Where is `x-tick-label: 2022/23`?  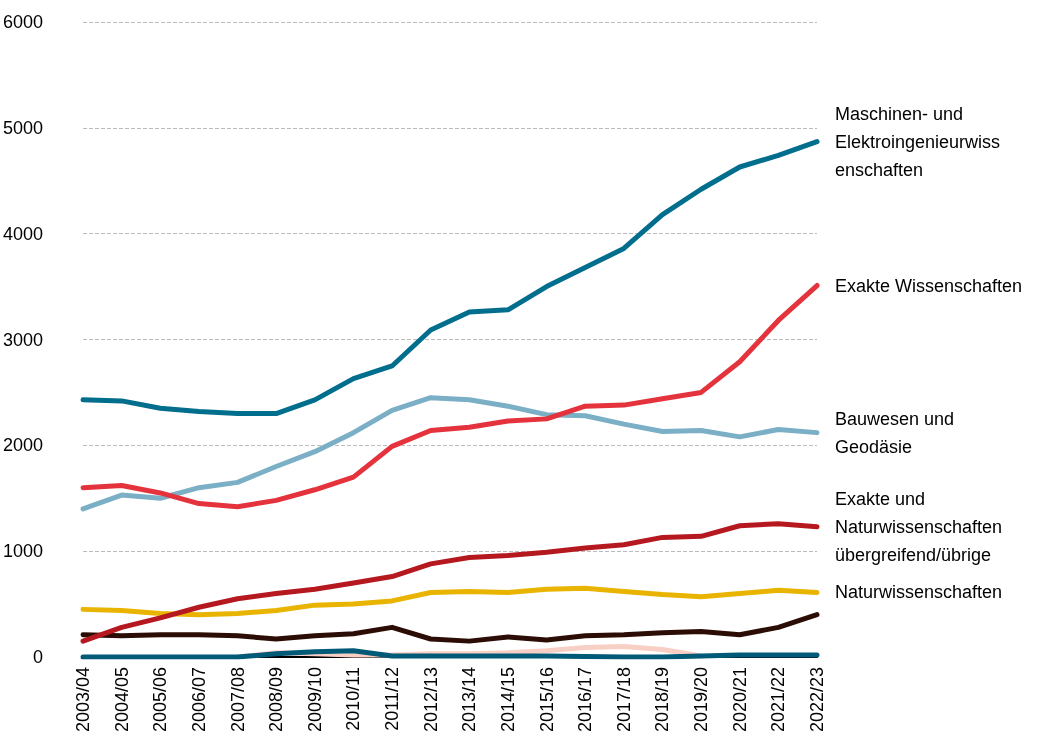
x-tick-label: 2022/23 is located at coordinates (817, 700).